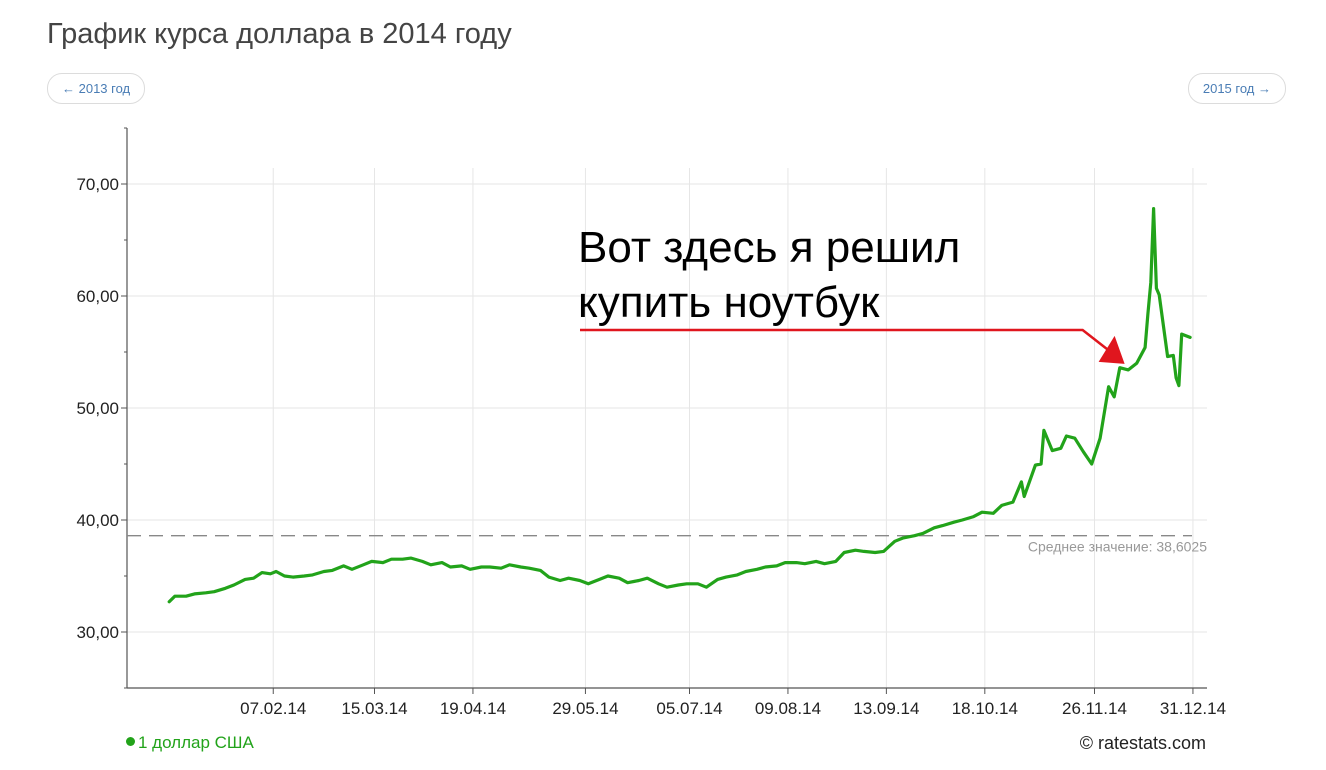 The width and height of the screenshot is (1326, 770). Describe the element at coordinates (1094, 708) in the screenshot. I see `x-tick-label: 26.11.14` at that location.